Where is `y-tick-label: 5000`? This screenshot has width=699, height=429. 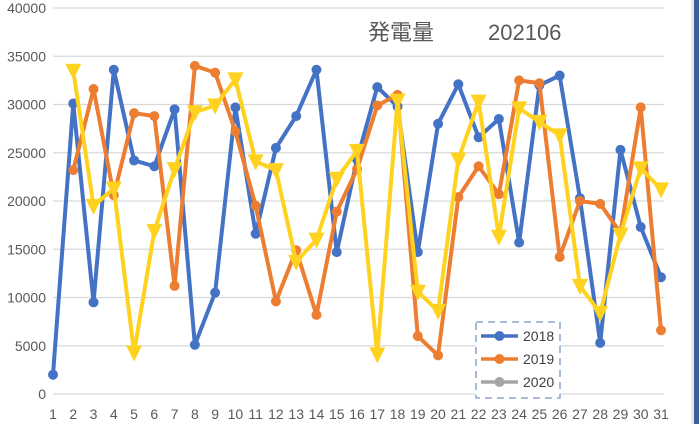 y-tick-label: 5000 is located at coordinates (30, 346).